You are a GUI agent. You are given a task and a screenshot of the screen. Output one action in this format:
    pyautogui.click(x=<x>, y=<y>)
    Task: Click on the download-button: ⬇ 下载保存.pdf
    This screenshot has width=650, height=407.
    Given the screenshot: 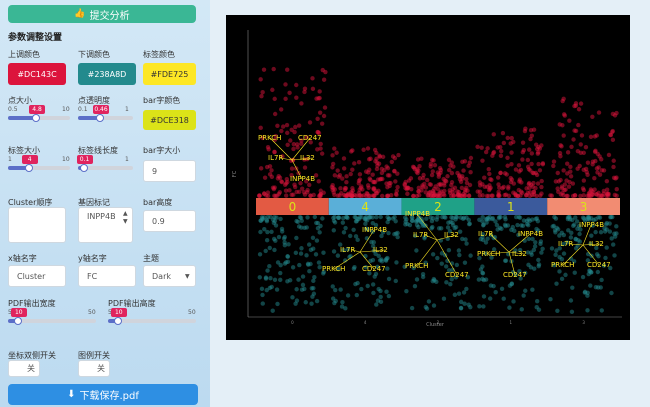 What is the action you would take?
    pyautogui.click(x=103, y=394)
    